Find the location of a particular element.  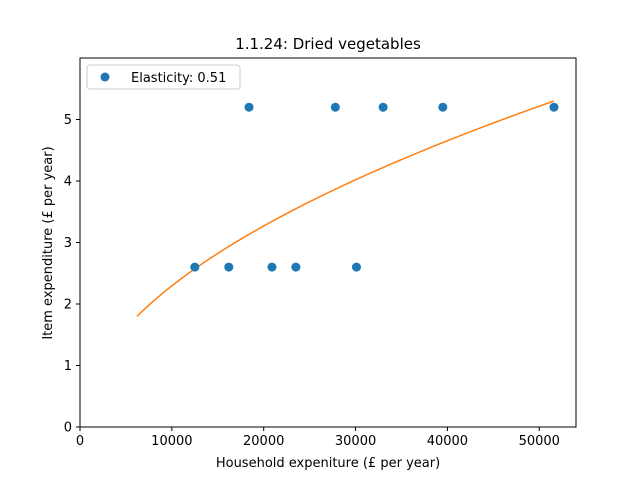

x-tick-label: 0 is located at coordinates (80, 441).